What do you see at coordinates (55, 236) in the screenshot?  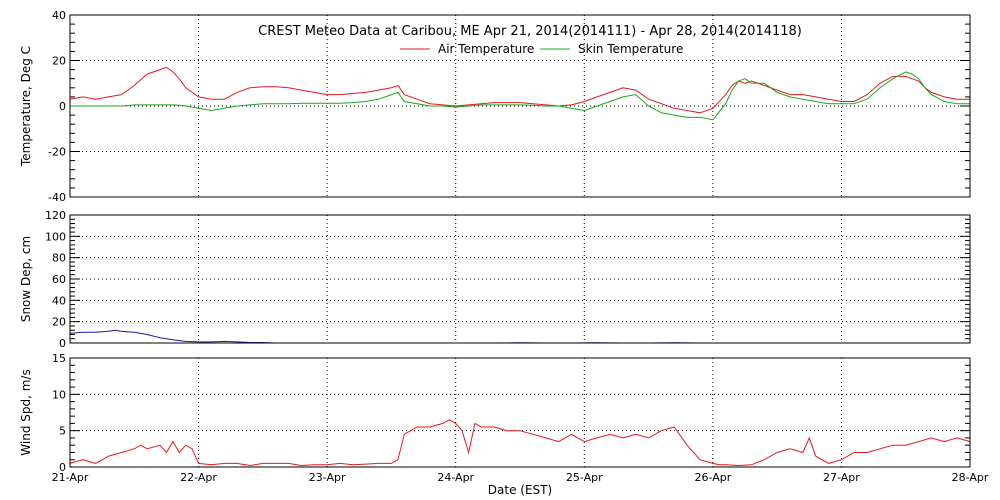 I see `snow-depth-y-tick-label: 100` at bounding box center [55, 236].